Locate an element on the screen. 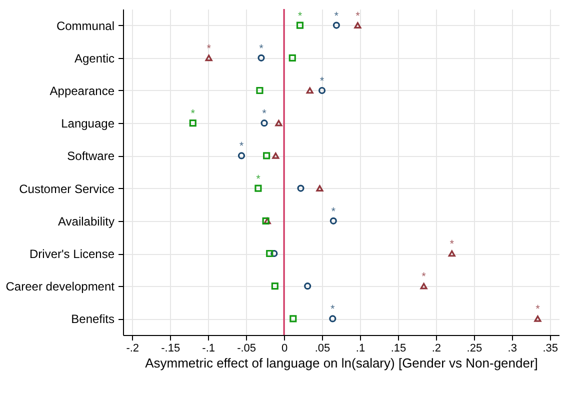 The width and height of the screenshot is (581, 410). x-tick-label: .2 is located at coordinates (437, 348).